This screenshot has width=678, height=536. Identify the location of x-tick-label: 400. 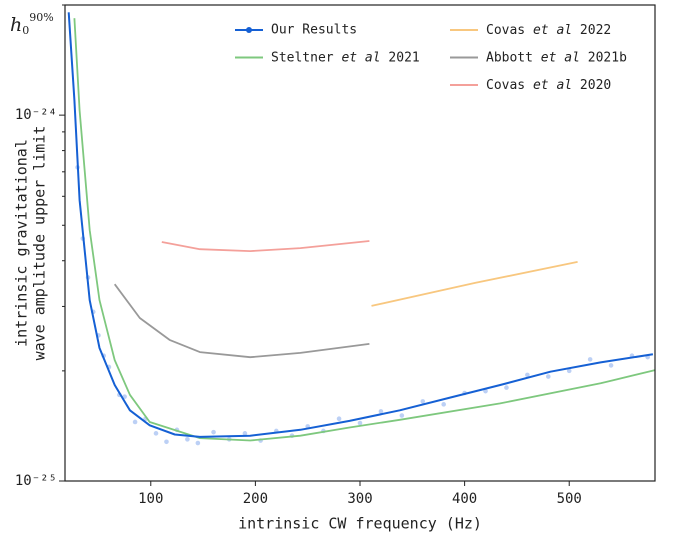
(464, 499).